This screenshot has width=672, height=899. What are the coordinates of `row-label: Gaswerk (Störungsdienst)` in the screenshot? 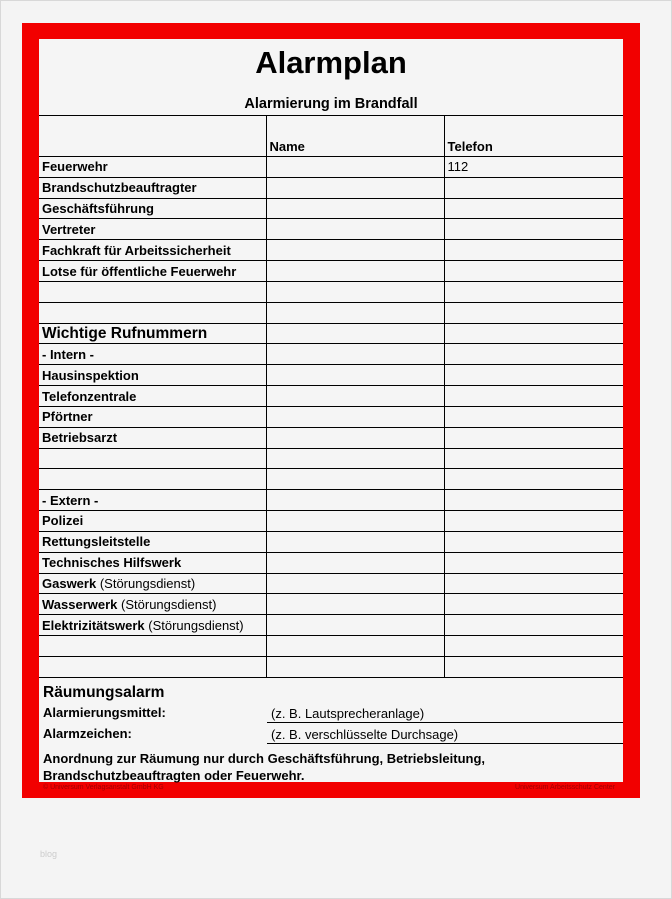 It's located at (153, 583).